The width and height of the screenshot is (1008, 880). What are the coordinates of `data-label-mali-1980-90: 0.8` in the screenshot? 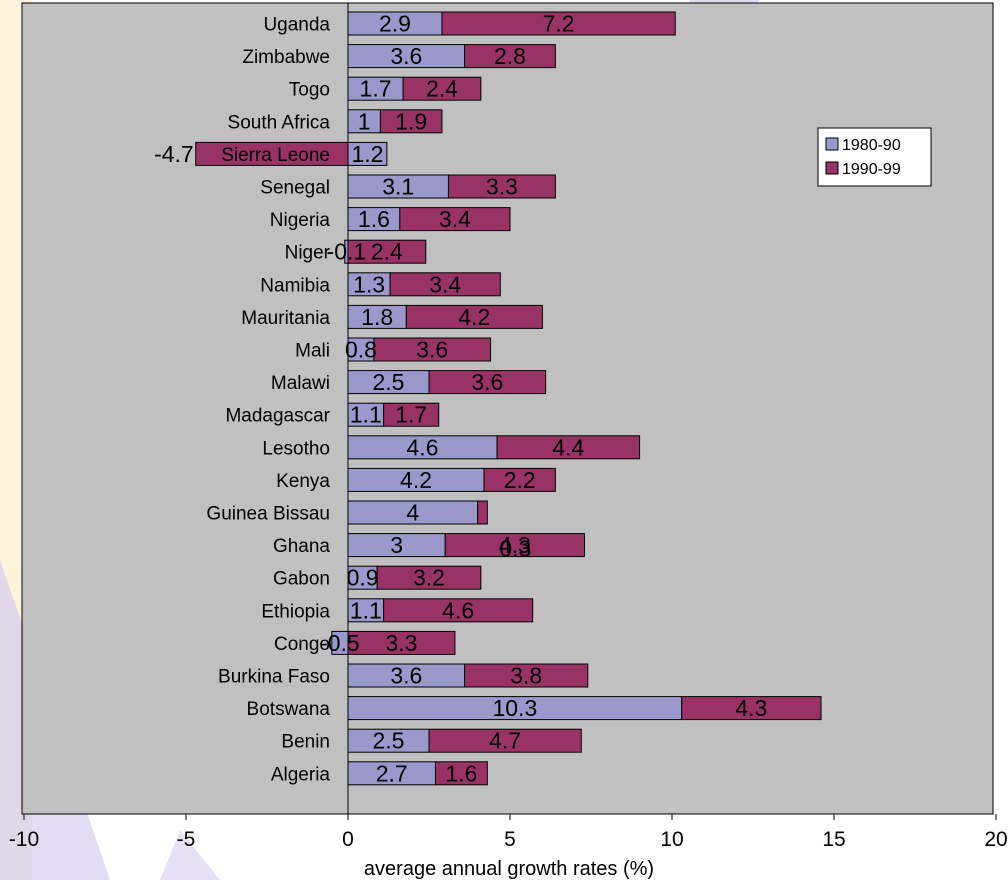 It's located at (361, 350).